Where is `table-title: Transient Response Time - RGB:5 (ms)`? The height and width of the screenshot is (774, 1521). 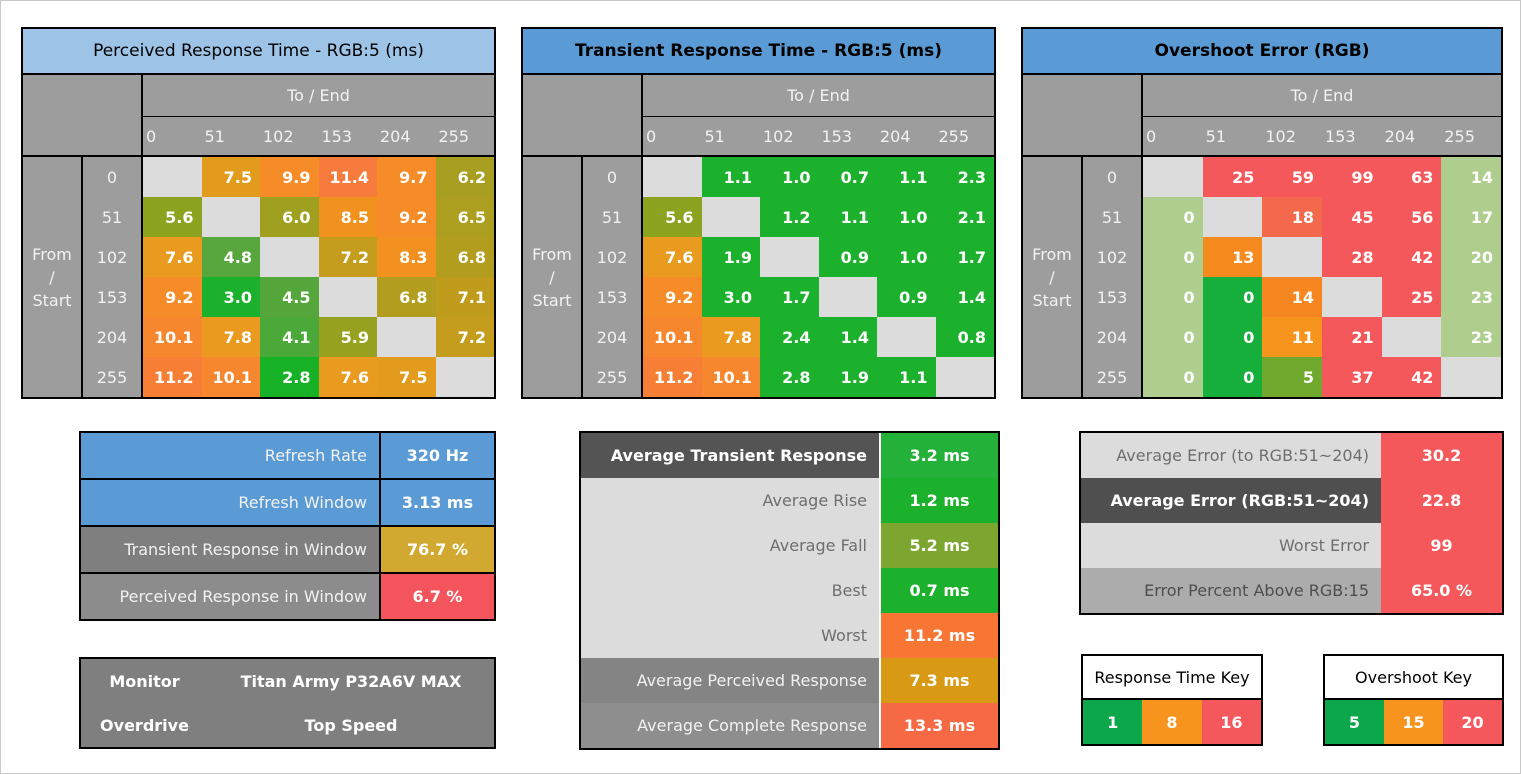 table-title: Transient Response Time - RGB:5 (ms) is located at coordinates (758, 51).